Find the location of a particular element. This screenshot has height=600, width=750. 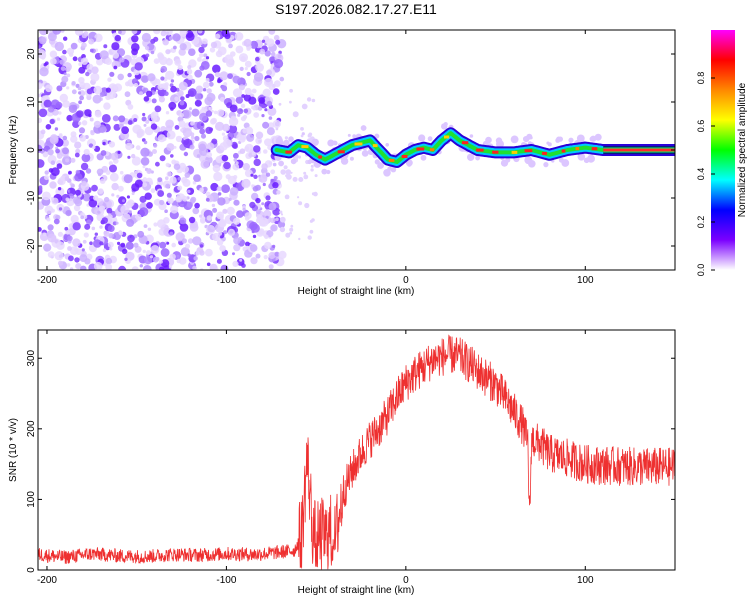

y-tick-label: 0 is located at coordinates (31, 570).